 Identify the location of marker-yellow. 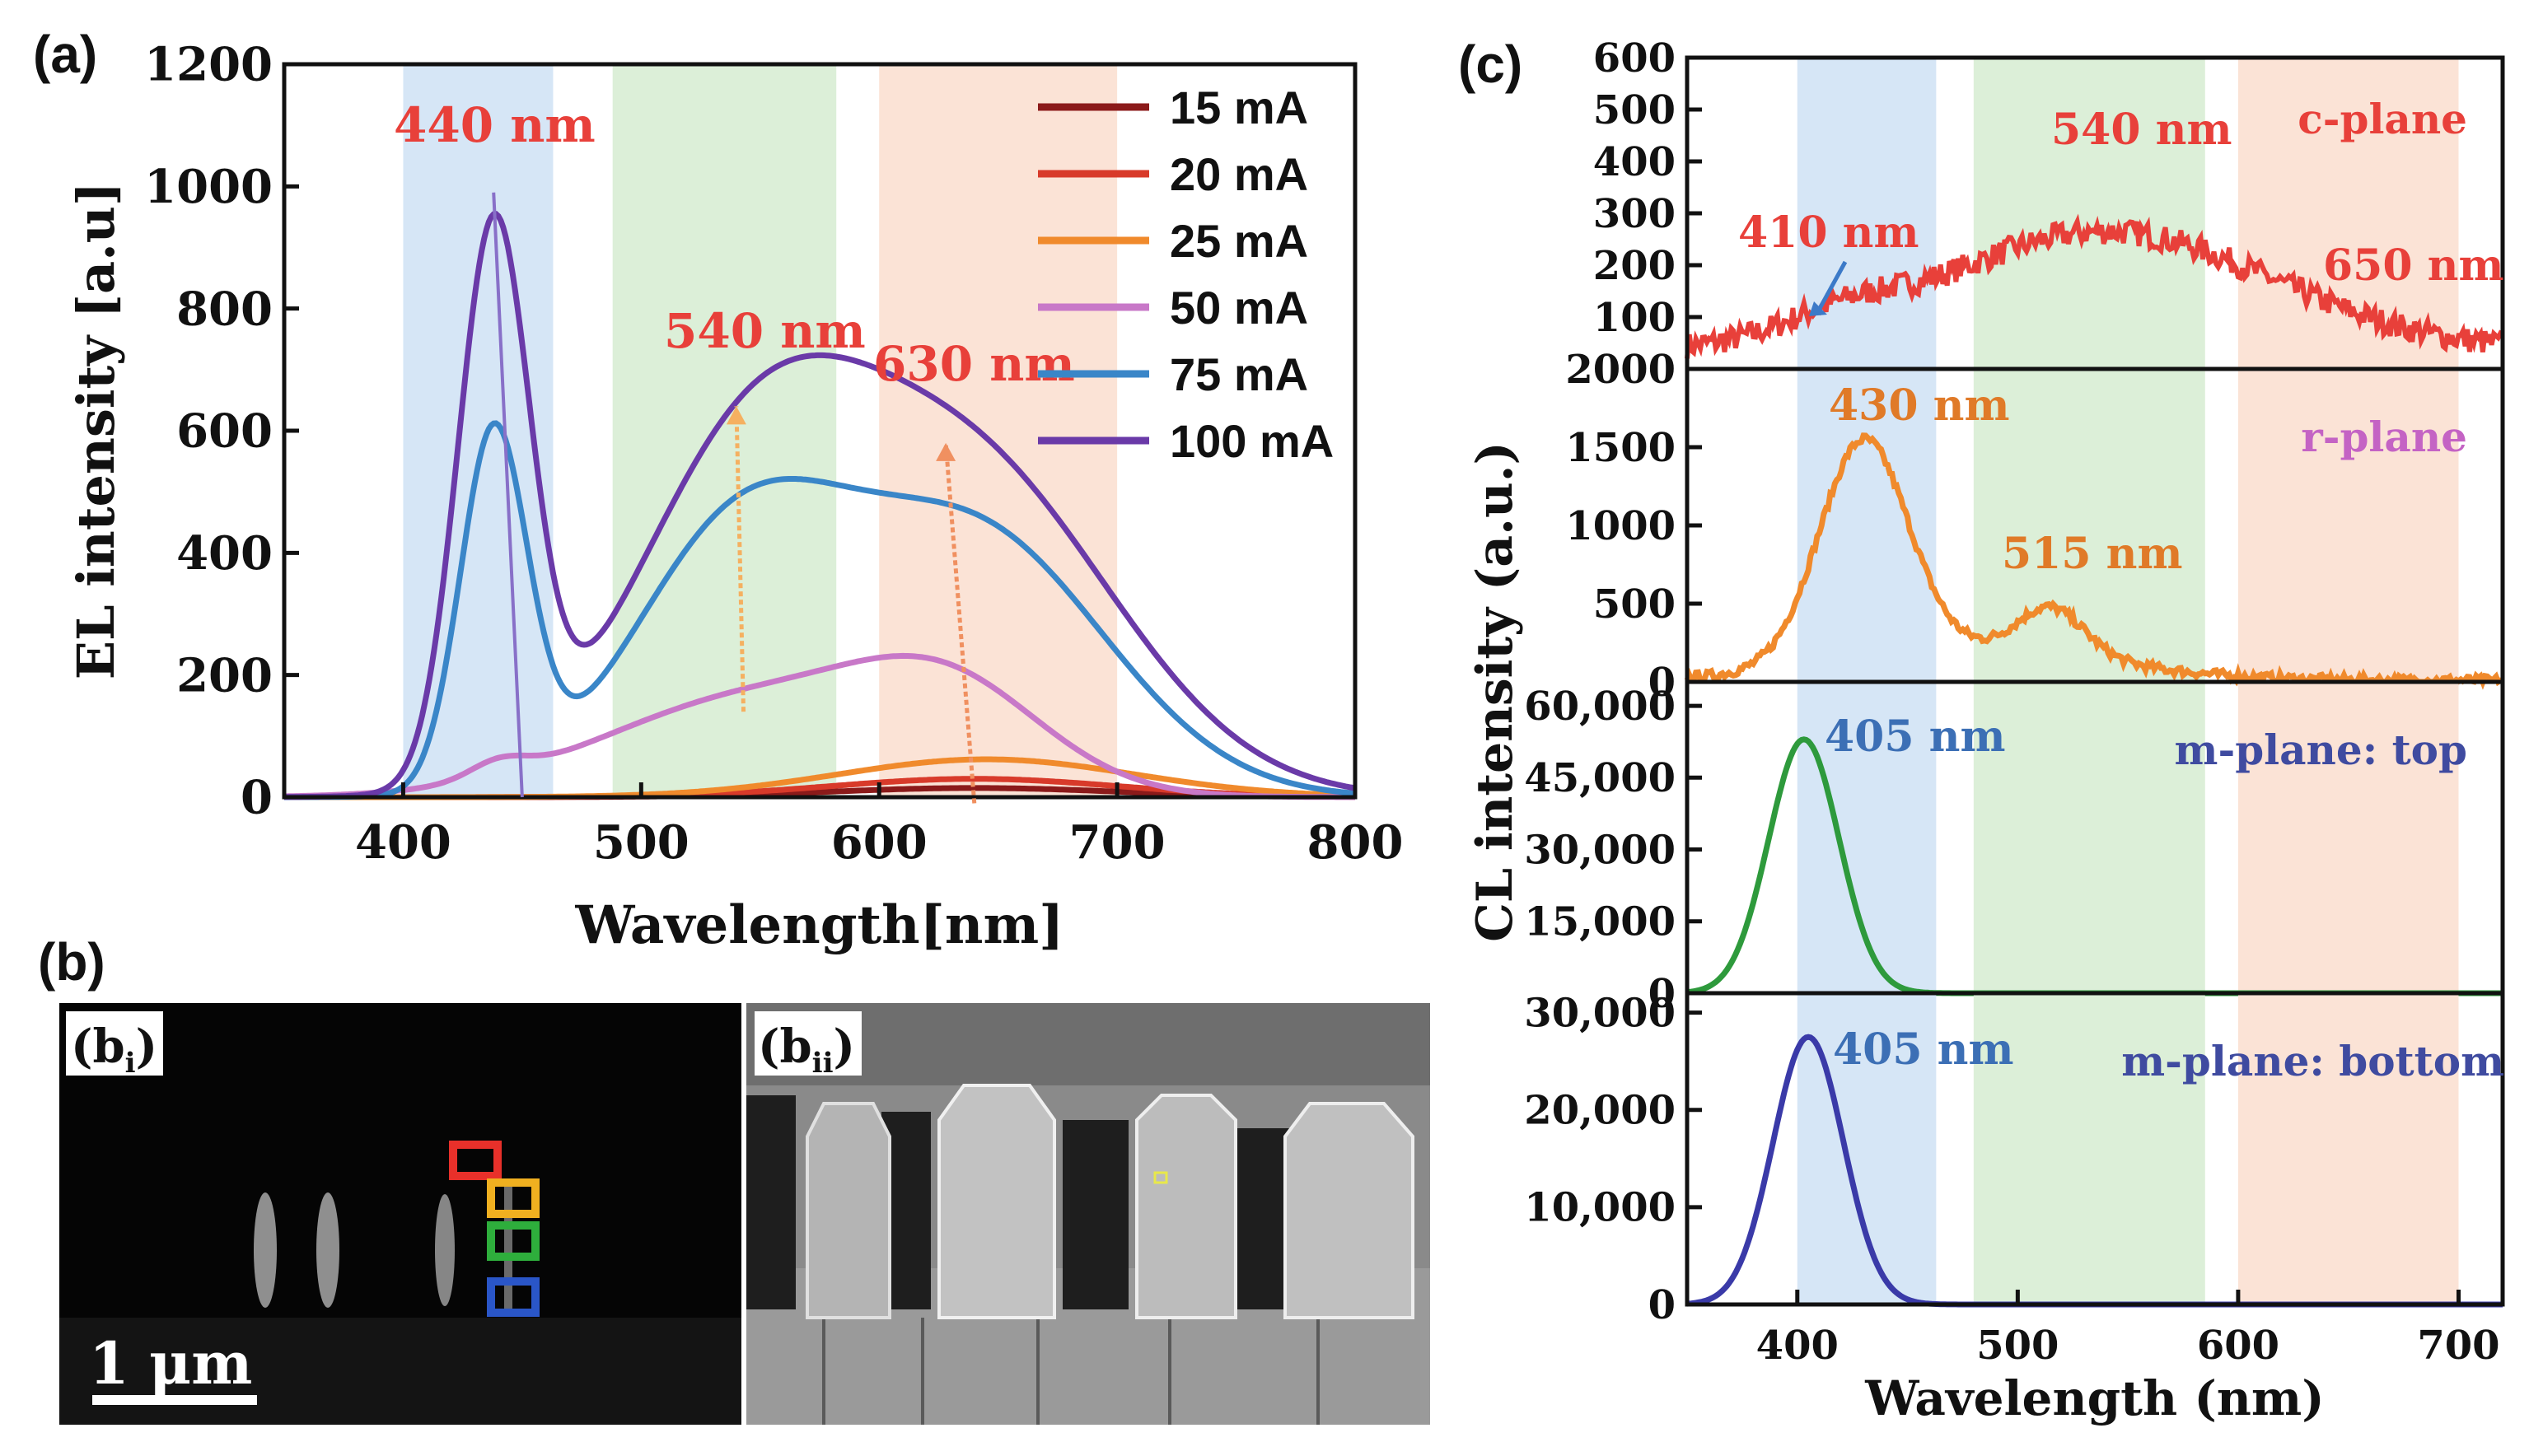
(513, 1198).